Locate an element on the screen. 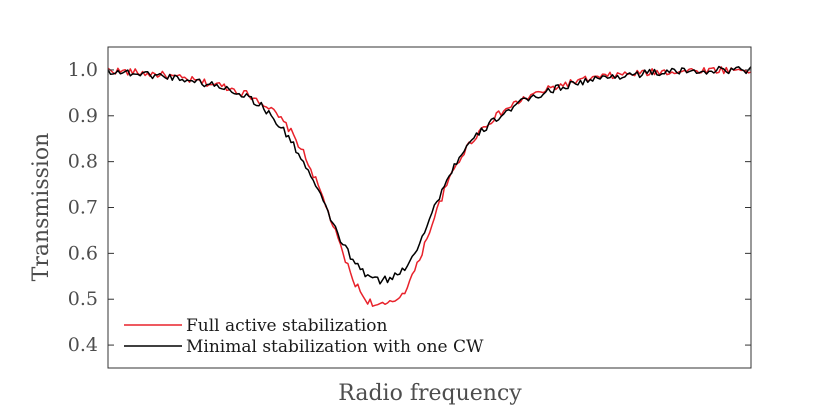 The height and width of the screenshot is (418, 831). y-tick-label: 0.5 is located at coordinates (83, 299).